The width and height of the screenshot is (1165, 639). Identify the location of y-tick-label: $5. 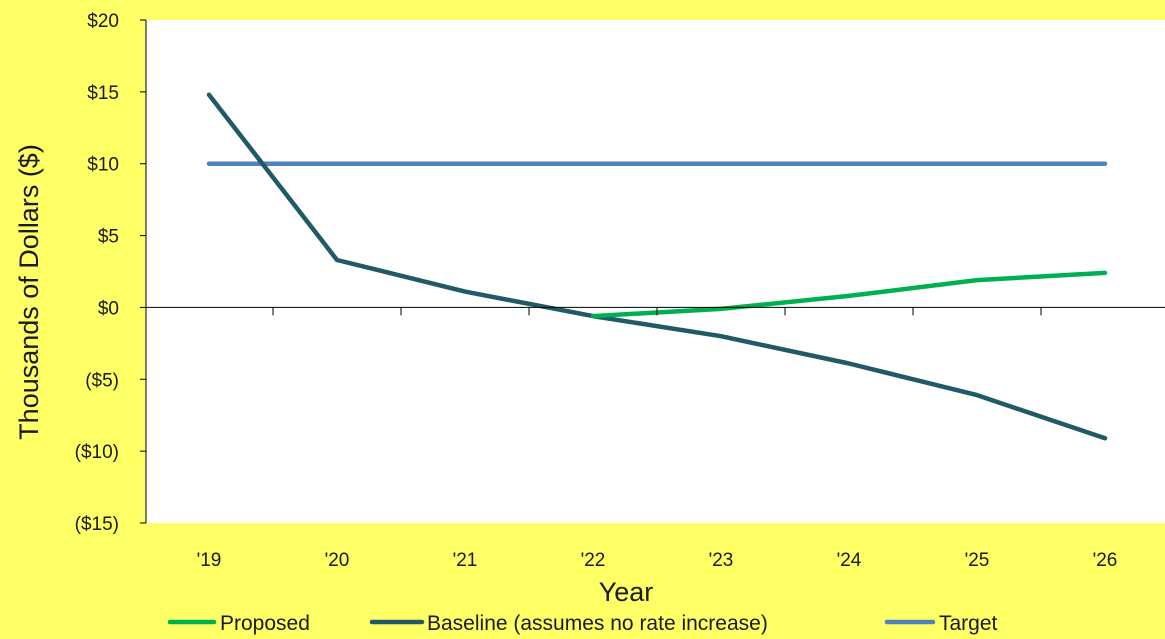
(108, 237).